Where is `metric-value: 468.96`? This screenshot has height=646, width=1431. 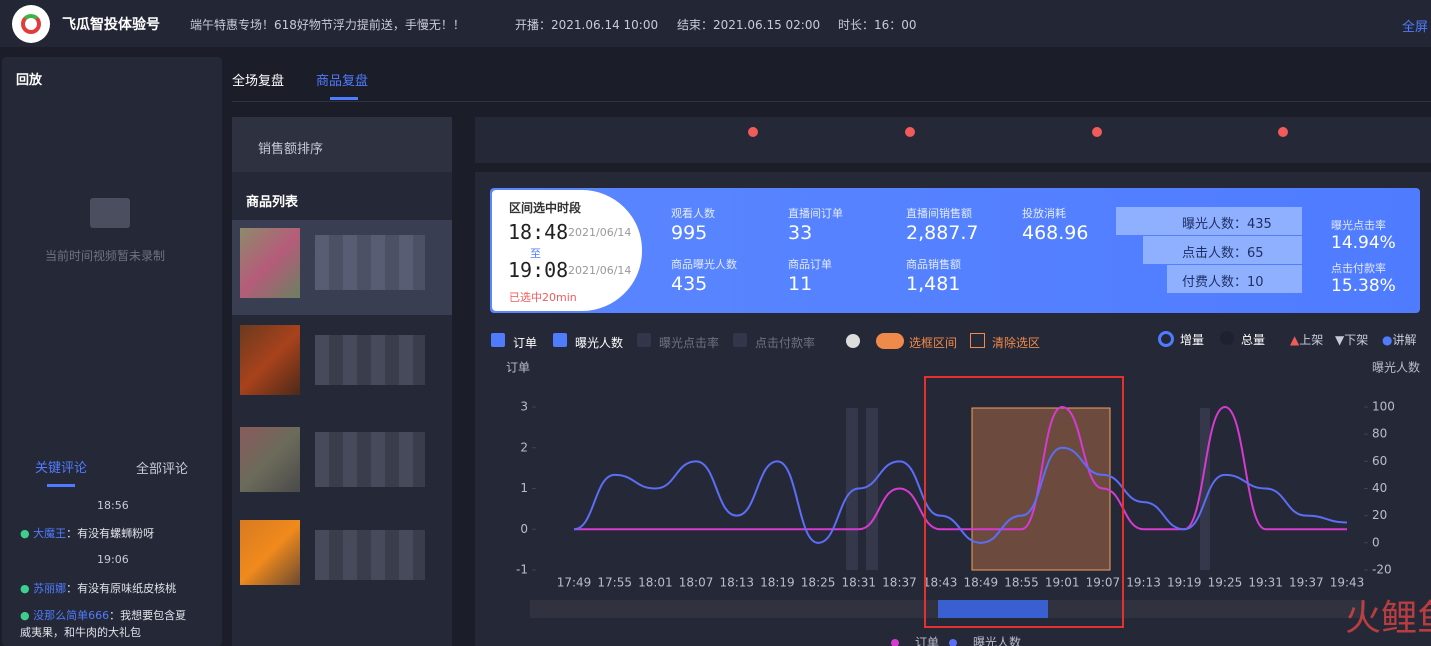
metric-value: 468.96 is located at coordinates (1055, 233).